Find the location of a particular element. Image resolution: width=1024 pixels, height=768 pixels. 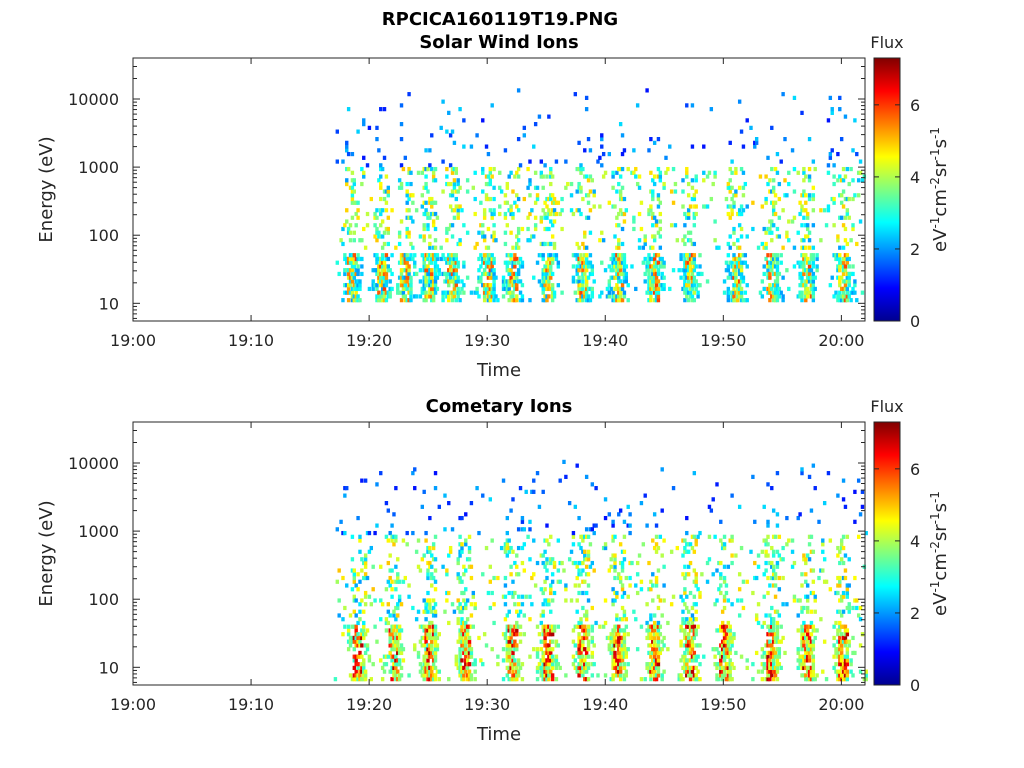

y-axis-label: Energy (eV) is located at coordinates (46, 553).